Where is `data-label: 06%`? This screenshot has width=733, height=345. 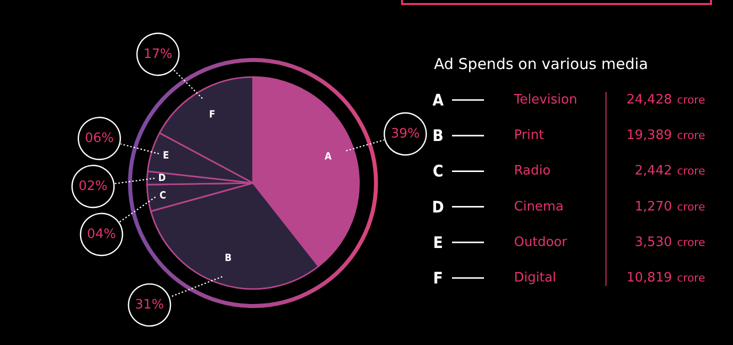 data-label: 06% is located at coordinates (99, 138).